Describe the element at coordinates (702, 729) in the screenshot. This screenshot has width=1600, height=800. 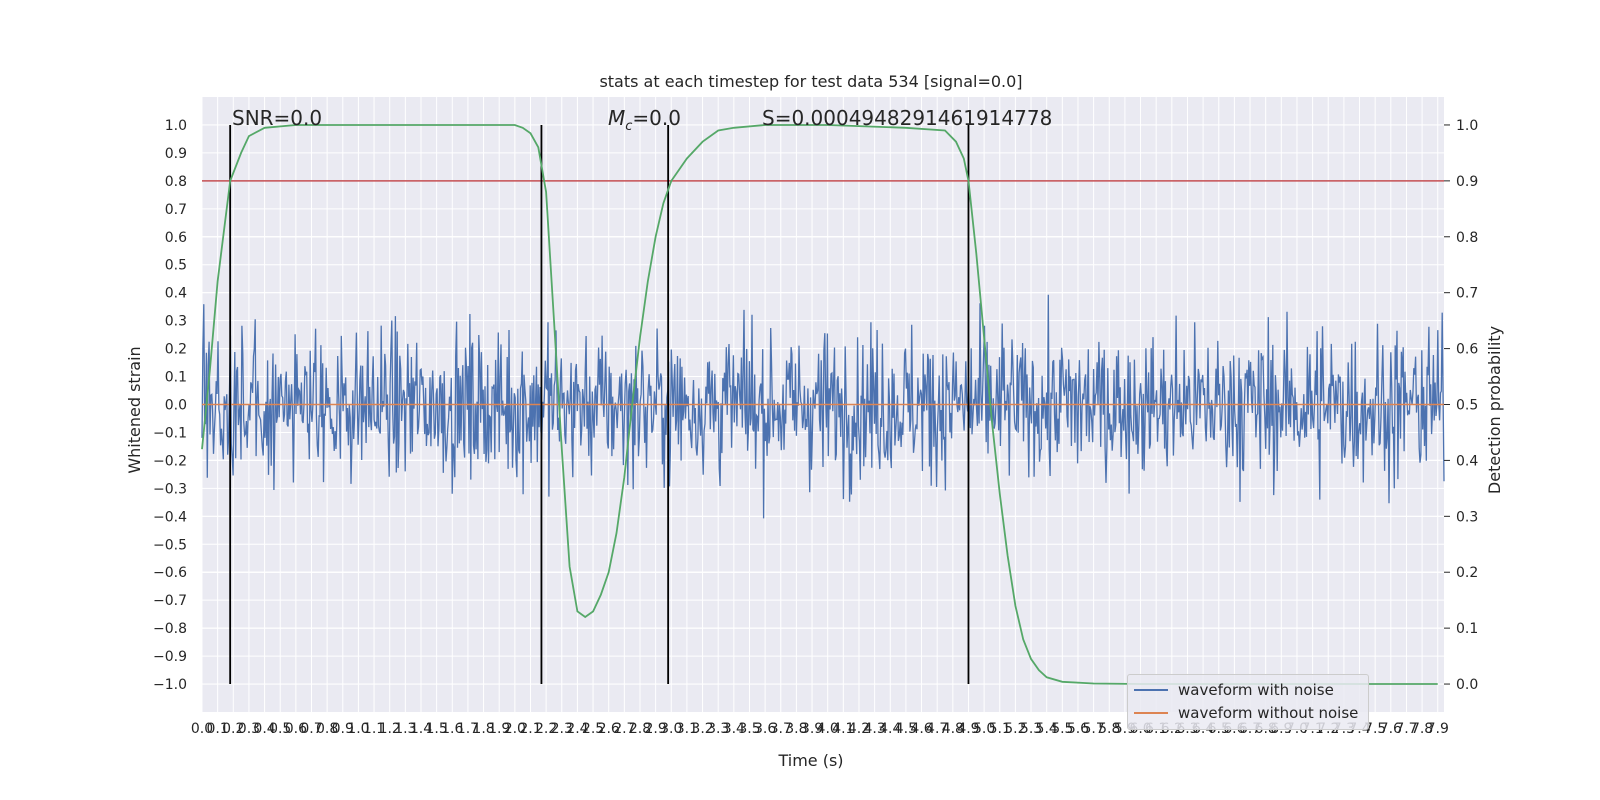
I see `x-tick-label: 3.2` at that location.